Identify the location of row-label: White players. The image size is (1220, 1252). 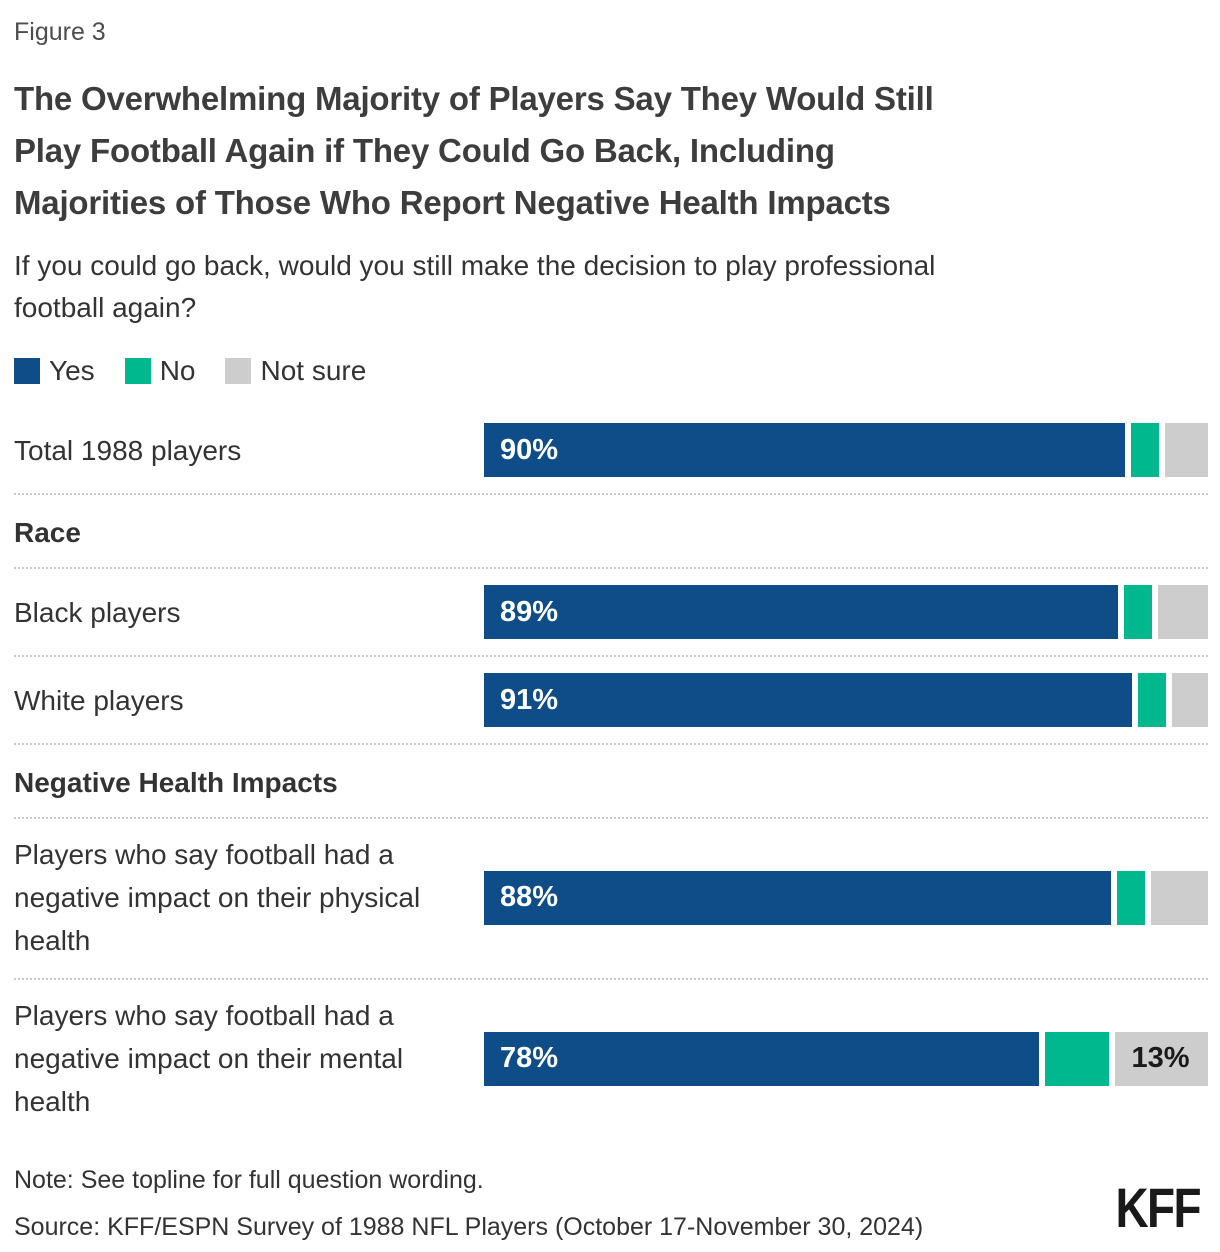
(99, 700).